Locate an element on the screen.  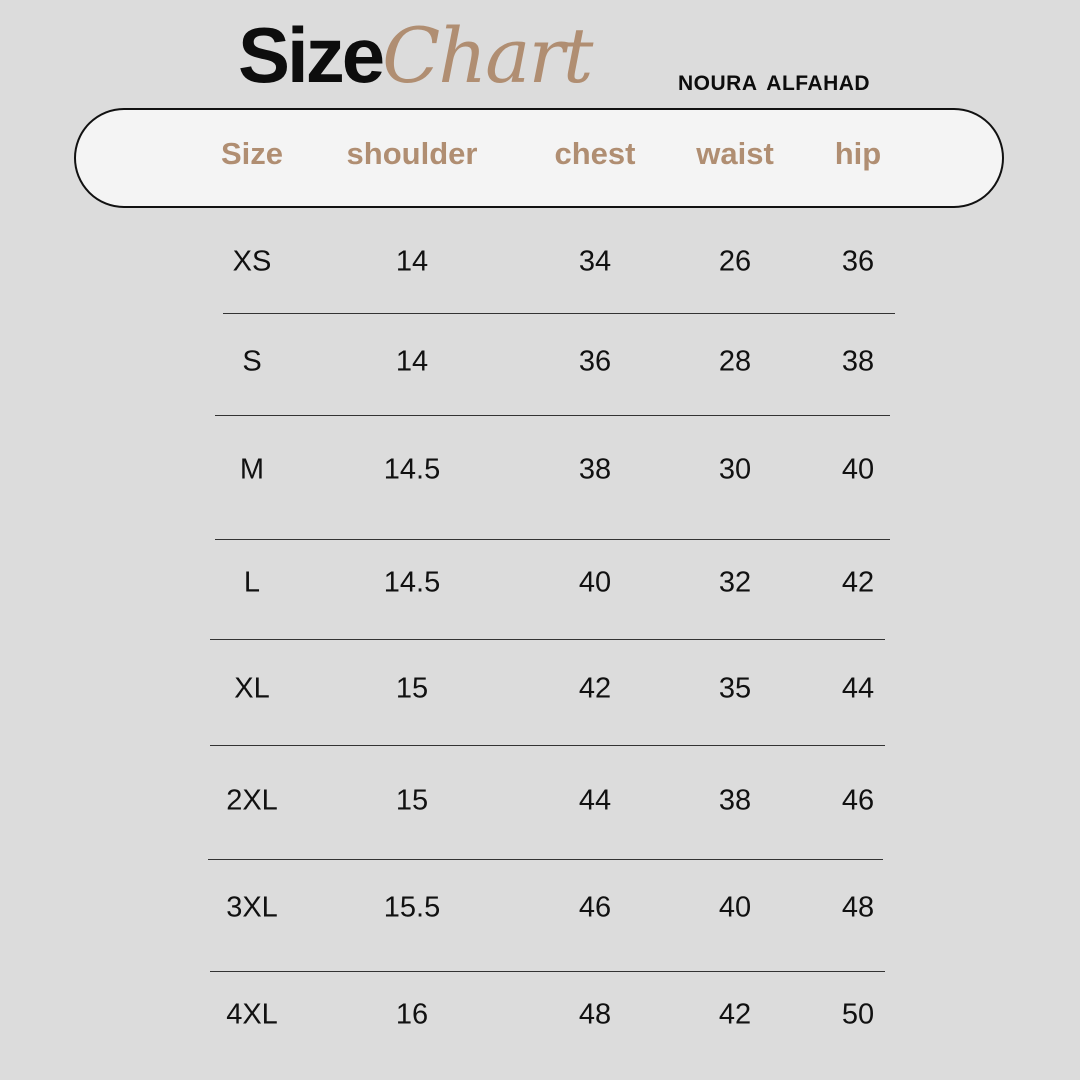
cell-hip: 50 is located at coordinates (858, 1014).